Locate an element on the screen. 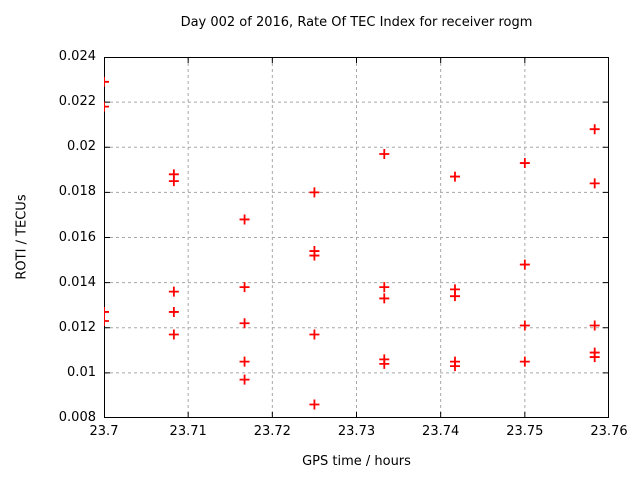 This screenshot has width=640, height=480. x-tick-label: 23.71 is located at coordinates (188, 431).